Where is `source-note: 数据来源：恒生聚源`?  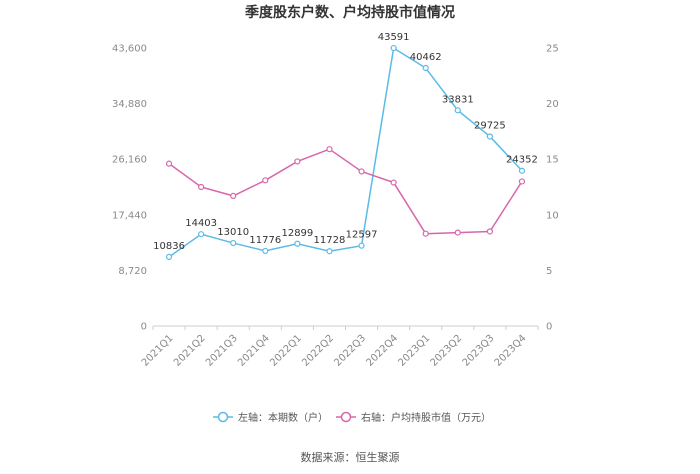
source-note: 数据来源：恒生聚源 is located at coordinates (350, 457).